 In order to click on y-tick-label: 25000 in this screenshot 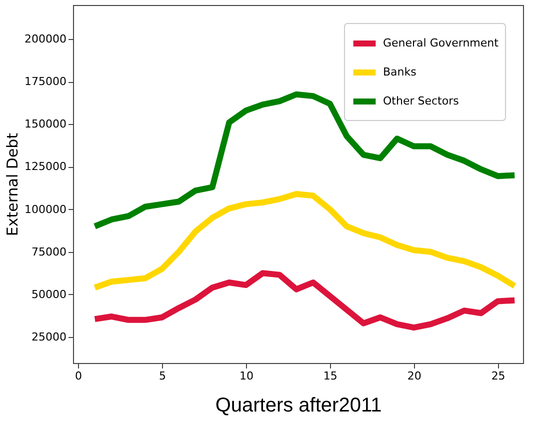, I will do `click(49, 337)`.